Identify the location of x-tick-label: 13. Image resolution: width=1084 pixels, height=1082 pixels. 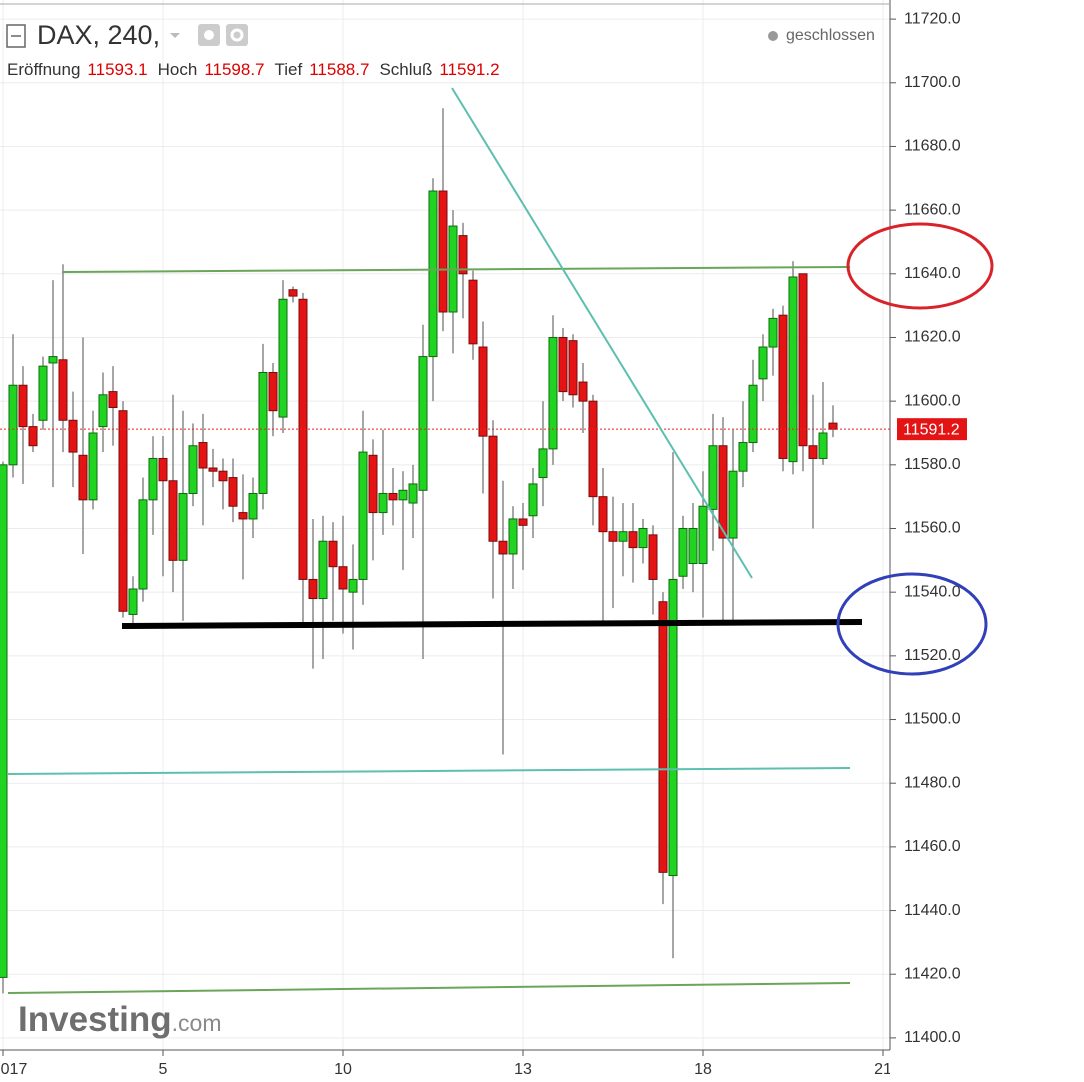
(523, 1069).